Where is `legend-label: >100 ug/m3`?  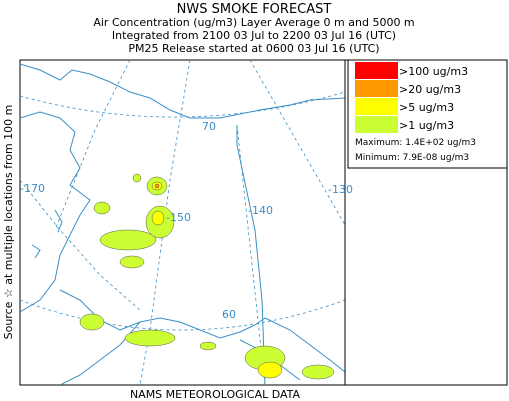
legend-label: >100 ug/m3 is located at coordinates (433, 71).